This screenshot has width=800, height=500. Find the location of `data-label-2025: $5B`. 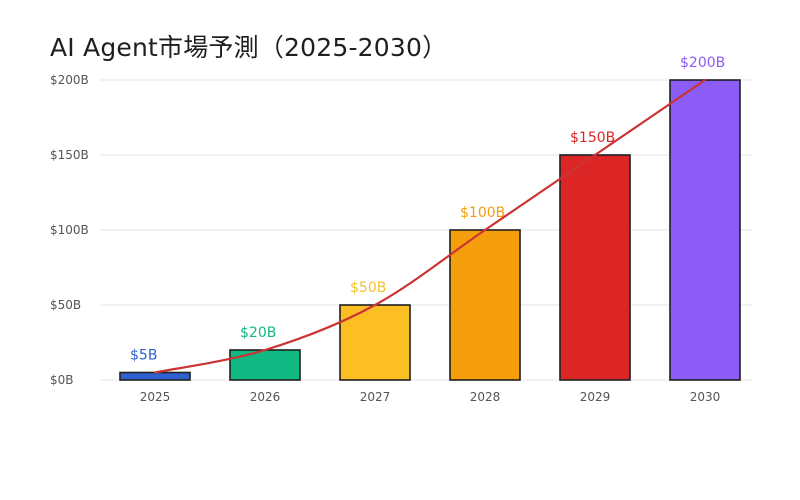

data-label-2025: $5B is located at coordinates (143, 356).